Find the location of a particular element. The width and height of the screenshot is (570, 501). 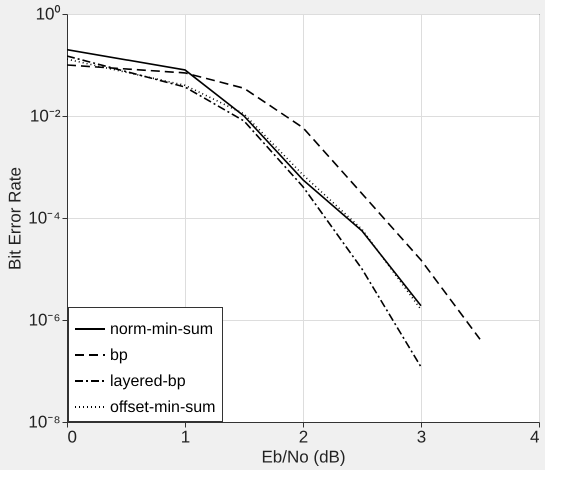

x-tick-label: 1 is located at coordinates (185, 437).